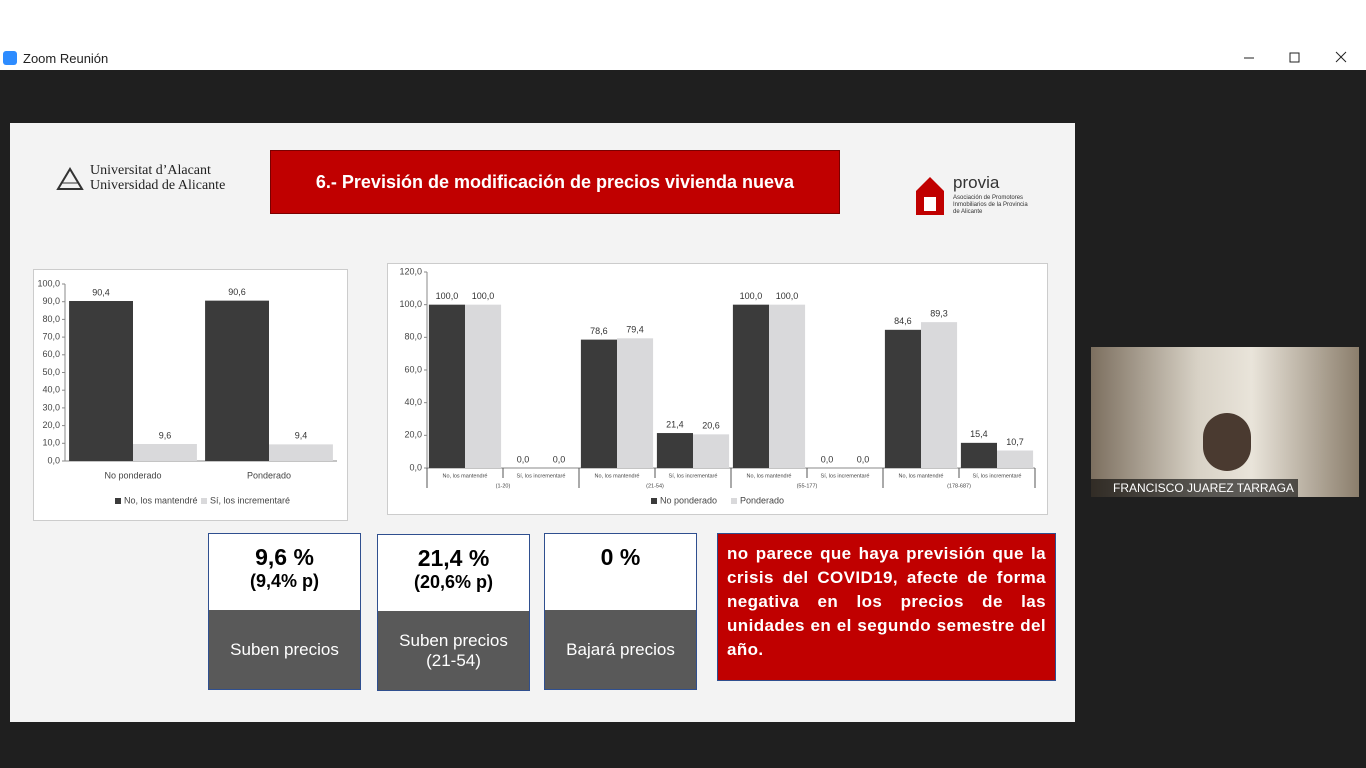 The width and height of the screenshot is (1366, 768). I want to click on y-tick-label: 30,0, so click(51, 407).